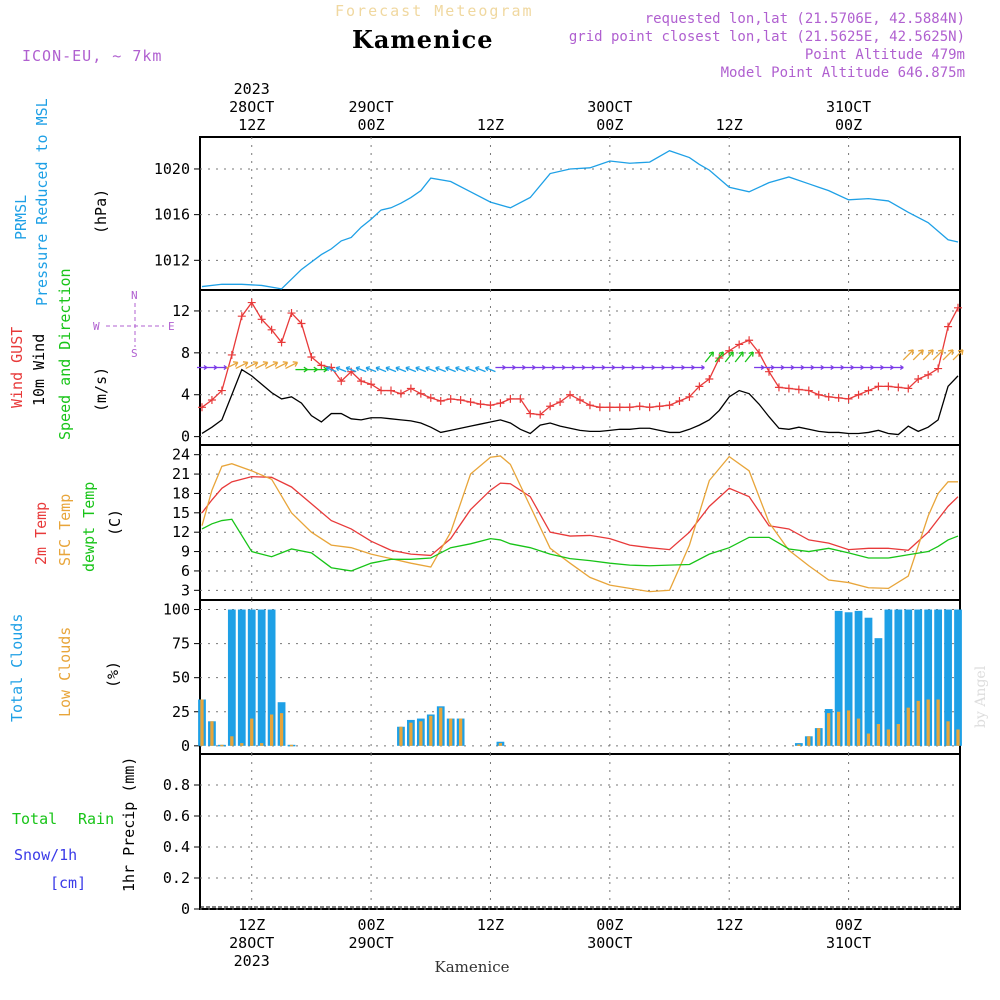 The image size is (1000, 1000). What do you see at coordinates (878, 692) in the screenshot?
I see `total-cloud-bar` at bounding box center [878, 692].